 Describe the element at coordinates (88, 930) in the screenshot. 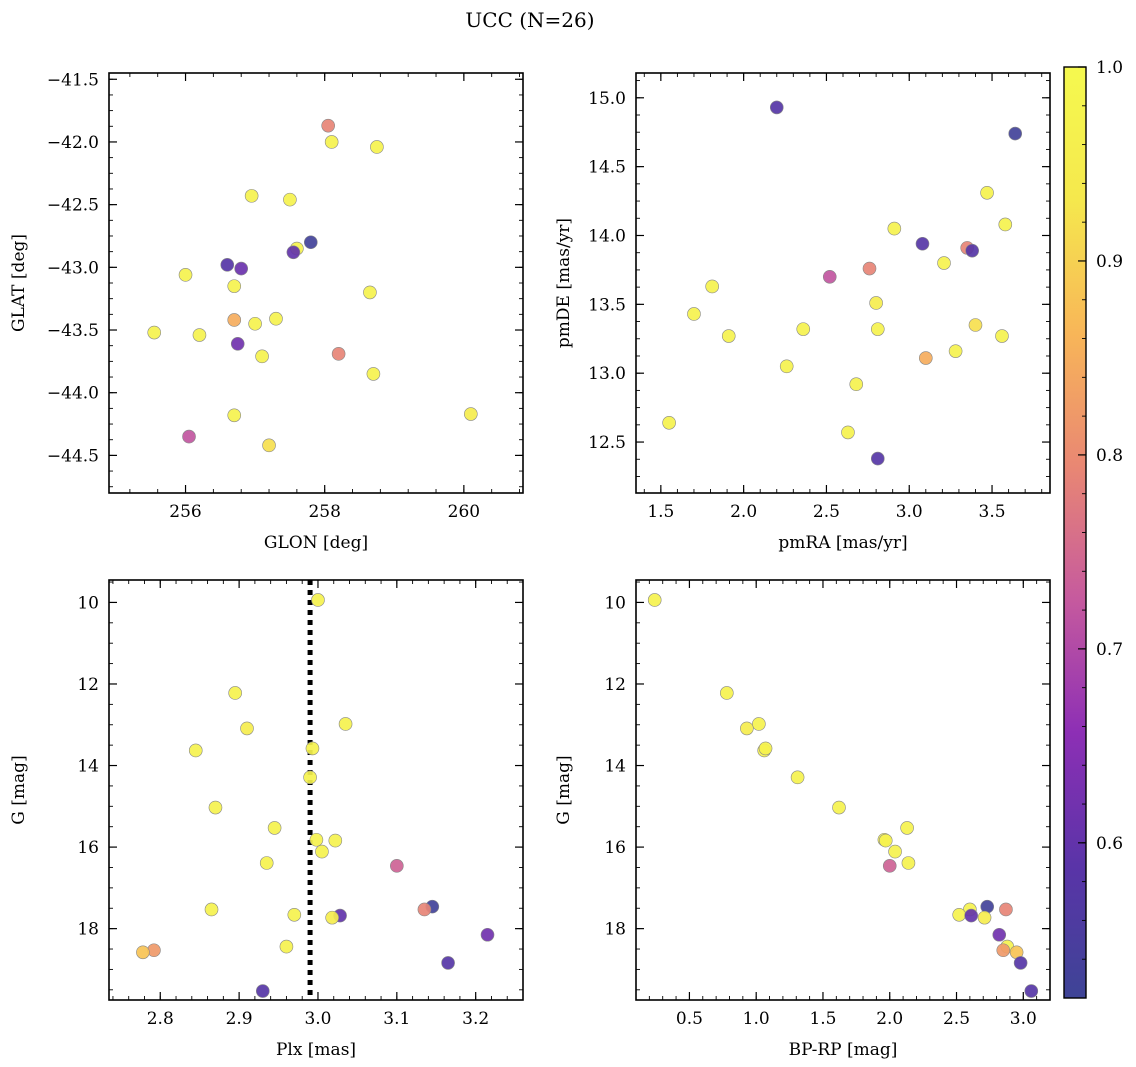

I see `y-tick-label: 18` at that location.